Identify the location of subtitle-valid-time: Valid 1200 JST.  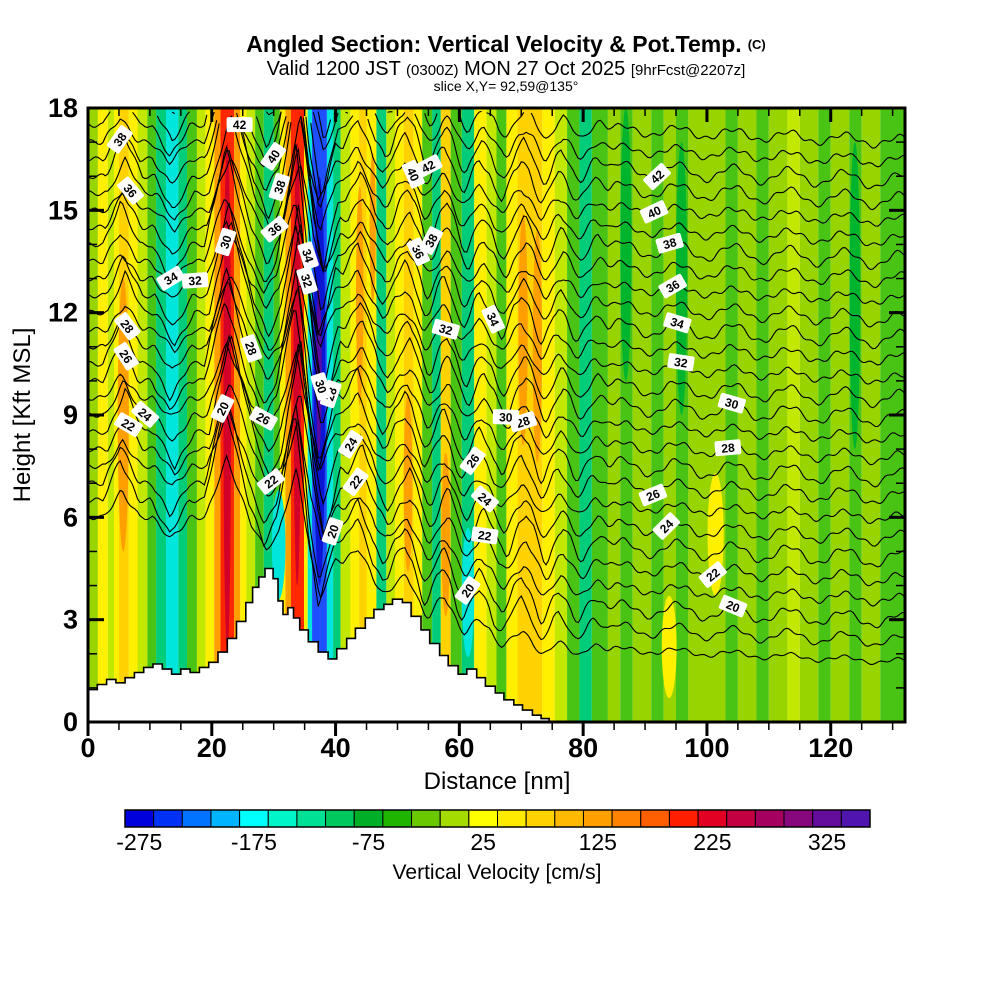
(336, 69).